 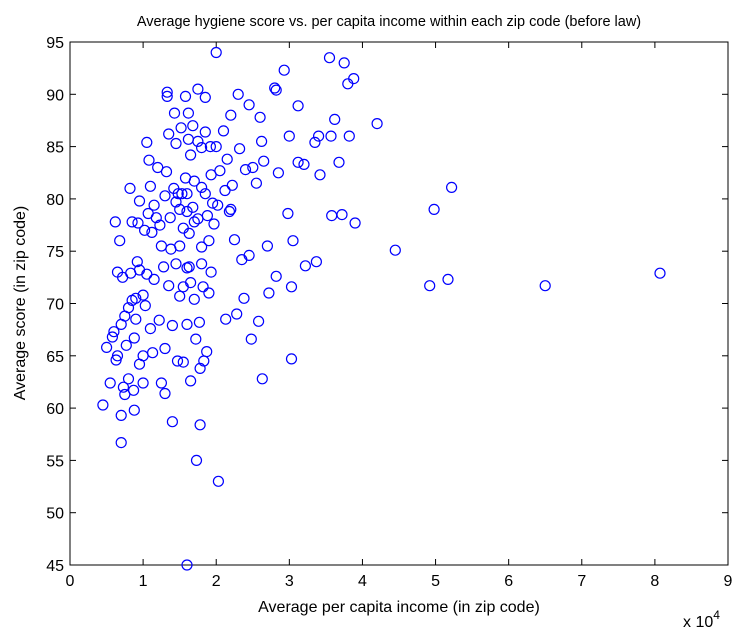 What do you see at coordinates (435, 581) in the screenshot?
I see `x-tick-label: 5` at bounding box center [435, 581].